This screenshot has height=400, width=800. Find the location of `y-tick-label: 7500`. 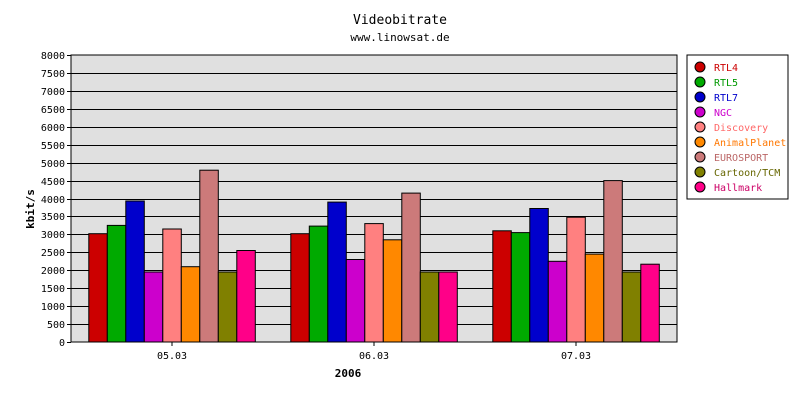

y-tick-label: 7500 is located at coordinates (53, 74).